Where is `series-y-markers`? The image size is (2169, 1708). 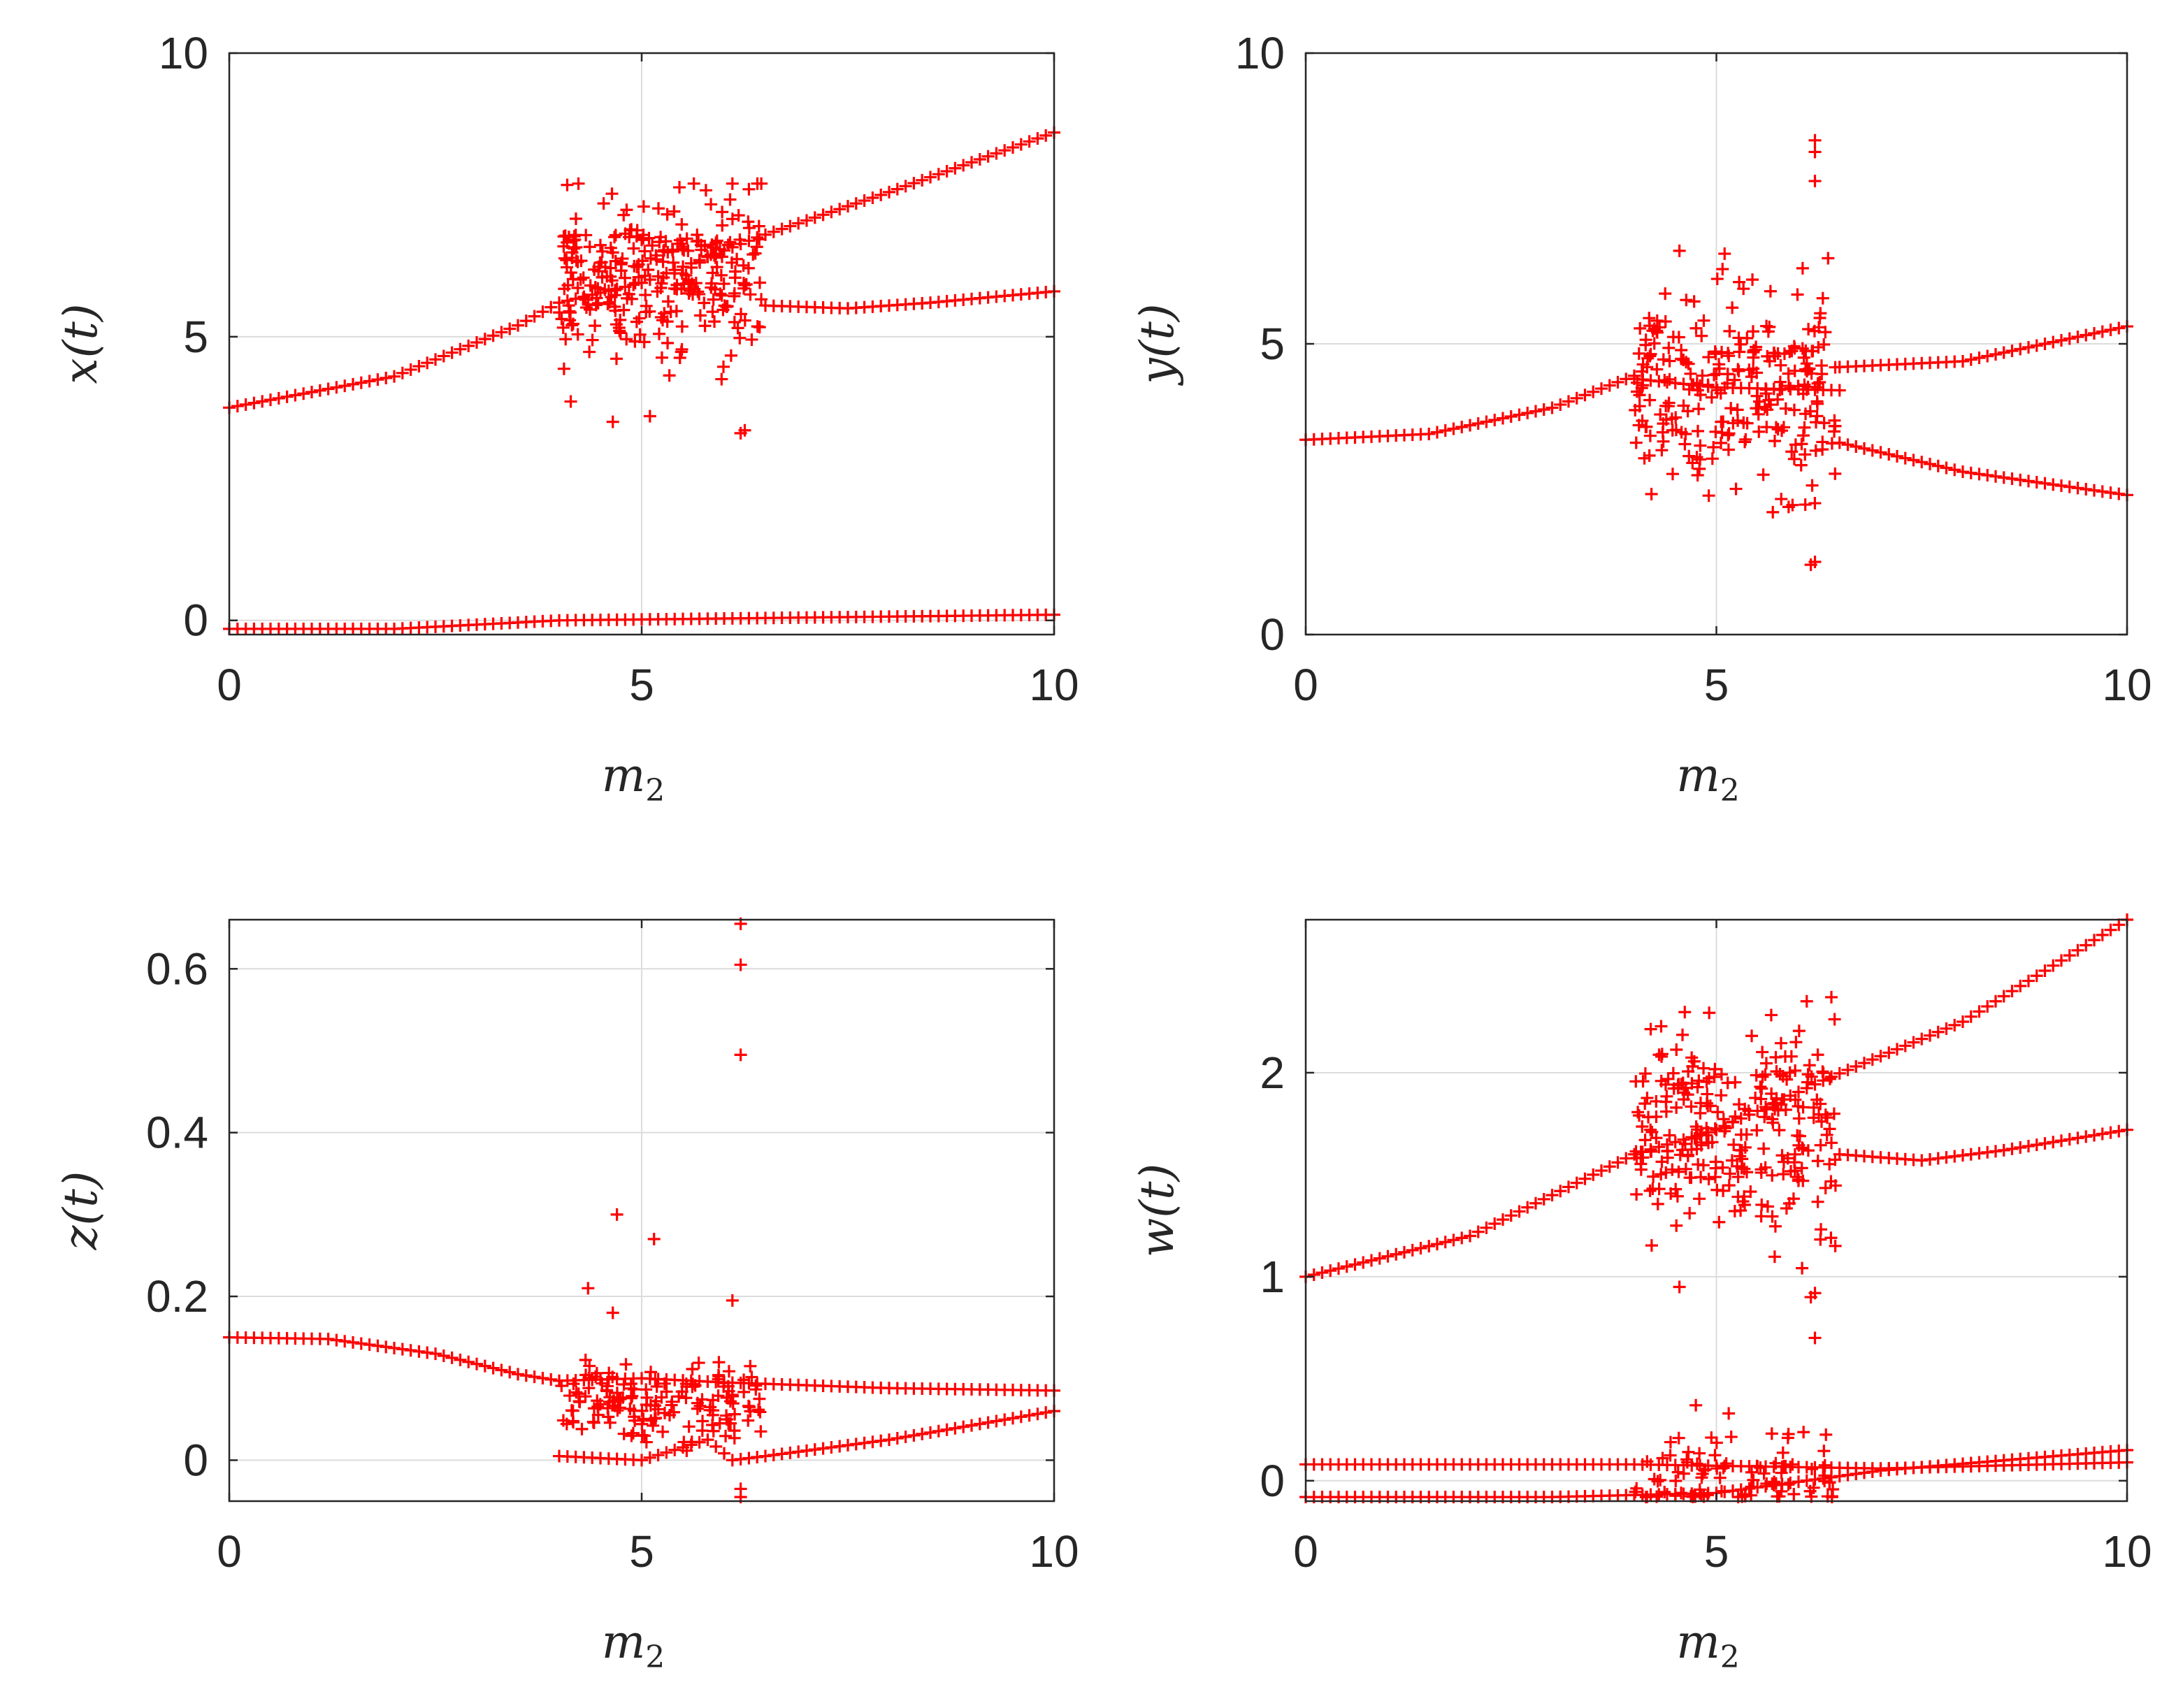 series-y-markers is located at coordinates (1716, 352).